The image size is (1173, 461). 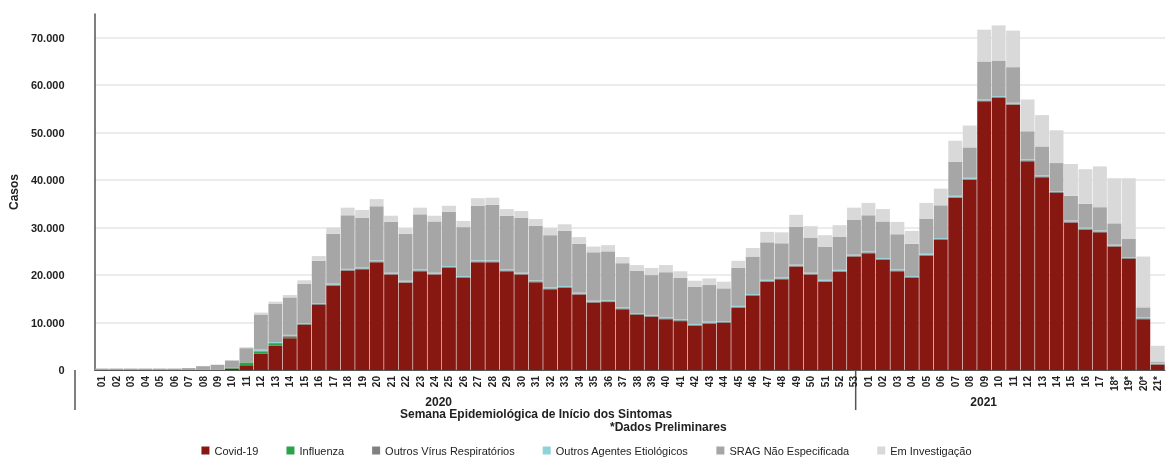 What do you see at coordinates (47, 227) in the screenshot?
I see `y-tick-label: 30.000` at bounding box center [47, 227].